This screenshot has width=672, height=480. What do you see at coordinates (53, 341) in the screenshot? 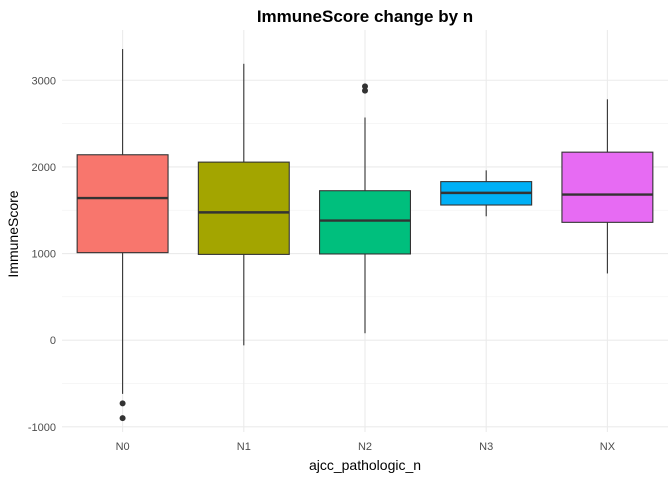
I see `y-tick-label: 0` at bounding box center [53, 341].